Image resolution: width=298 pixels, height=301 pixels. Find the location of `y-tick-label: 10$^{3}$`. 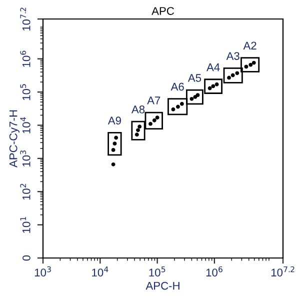

y-tick-label: 10$^{3}$ is located at coordinates (25, 158).